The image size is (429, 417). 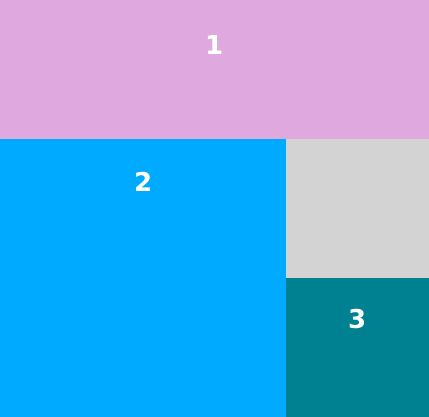 I want to click on tile-3: 3, so click(x=357, y=347).